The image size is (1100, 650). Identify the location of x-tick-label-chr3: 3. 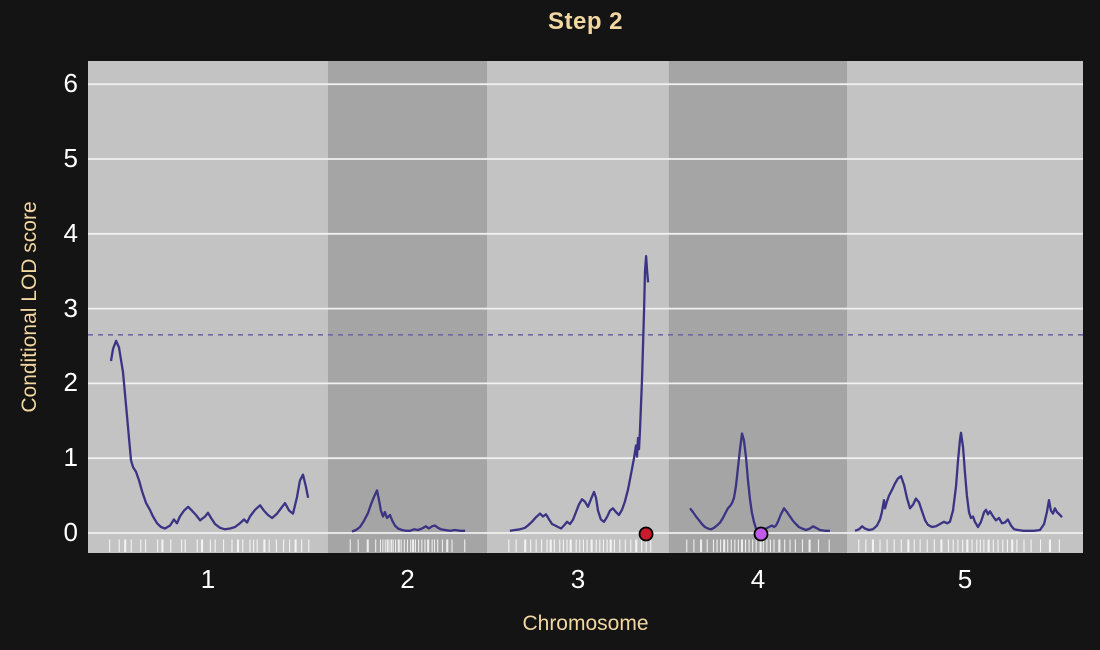
(578, 579).